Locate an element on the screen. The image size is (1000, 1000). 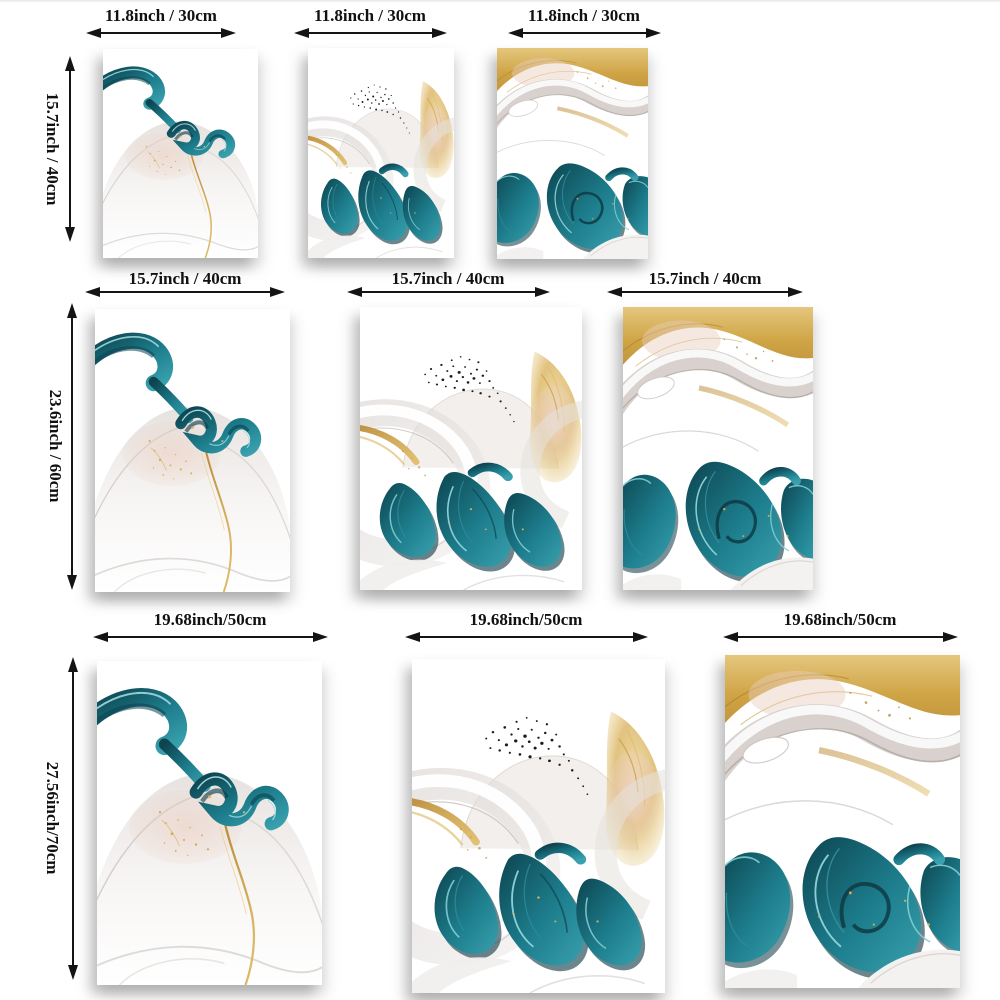
height-dimension-label: 23.6inch / 60cm is located at coordinates (55, 446).